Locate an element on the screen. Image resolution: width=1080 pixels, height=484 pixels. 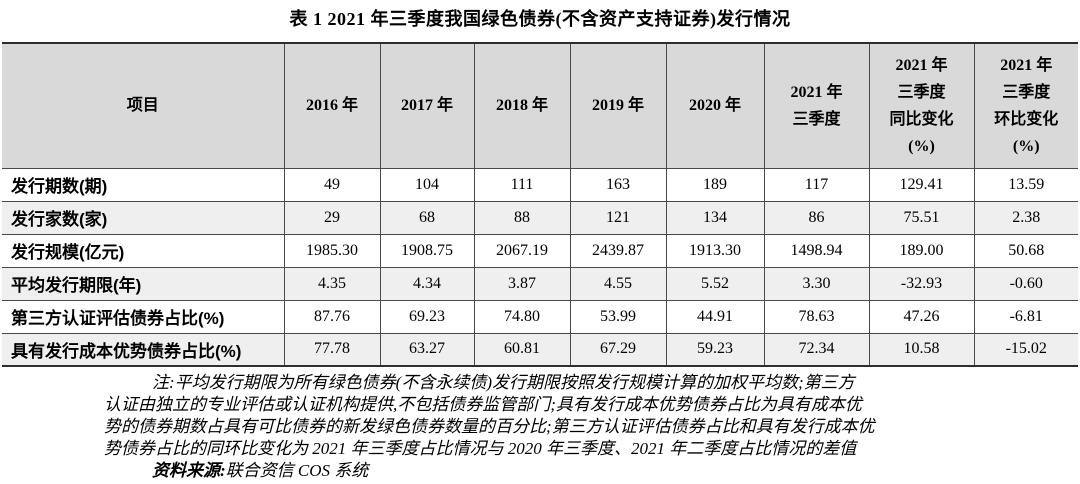
cell-value: -0.60 is located at coordinates (1025, 283).